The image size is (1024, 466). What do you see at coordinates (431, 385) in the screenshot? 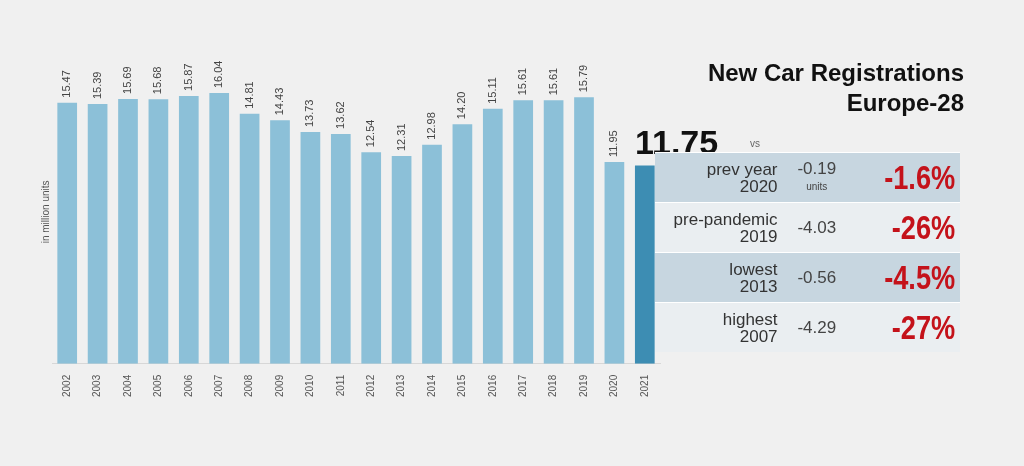
I see `x-tick-label: 2014` at bounding box center [431, 385].